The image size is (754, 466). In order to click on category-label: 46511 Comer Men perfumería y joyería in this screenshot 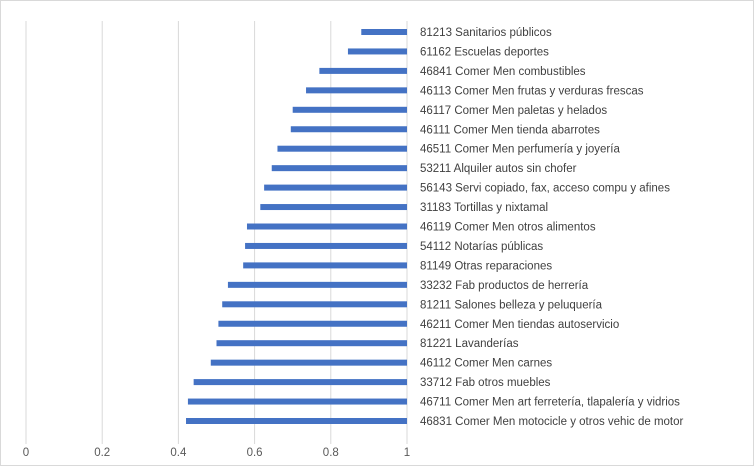, I will do `click(520, 150)`.